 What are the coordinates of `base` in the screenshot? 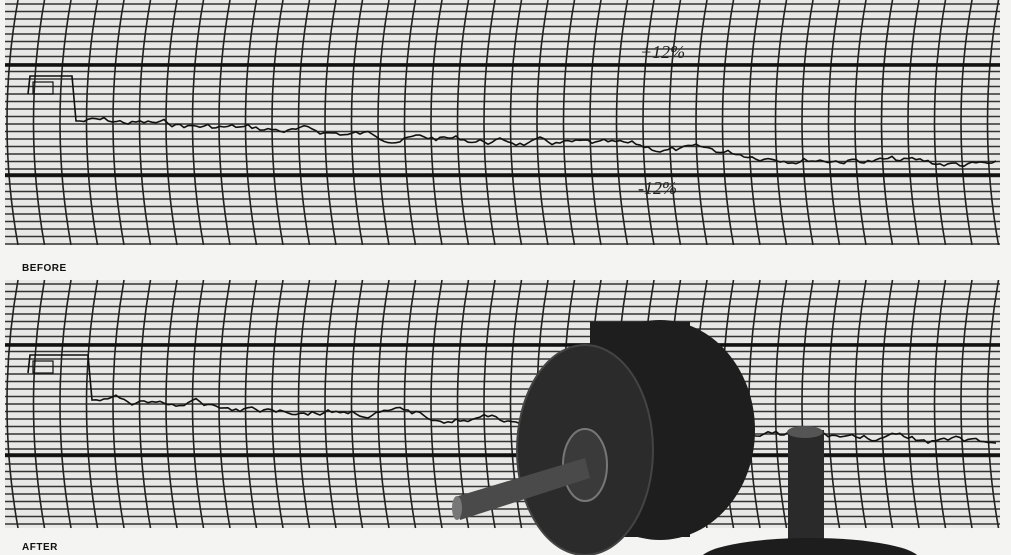 It's located at (810, 546).